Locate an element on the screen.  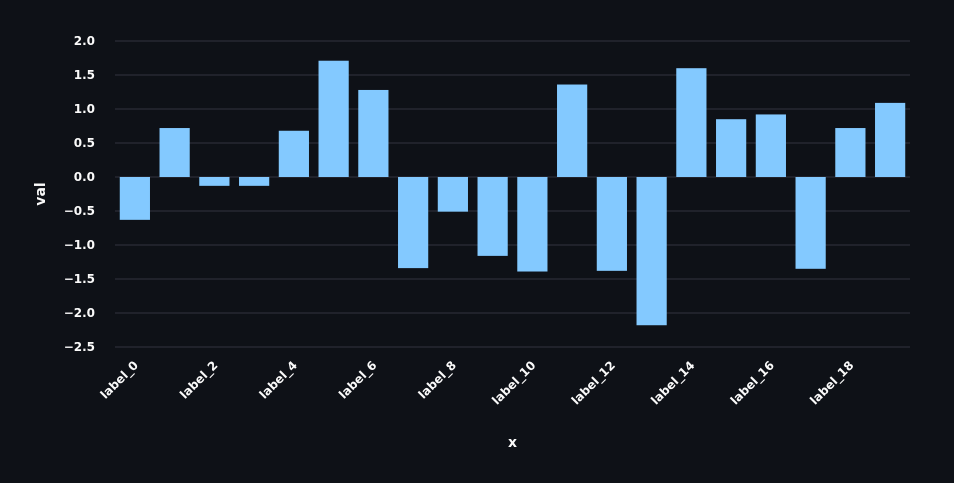
y-tick-label: 1.0 is located at coordinates (84, 109).